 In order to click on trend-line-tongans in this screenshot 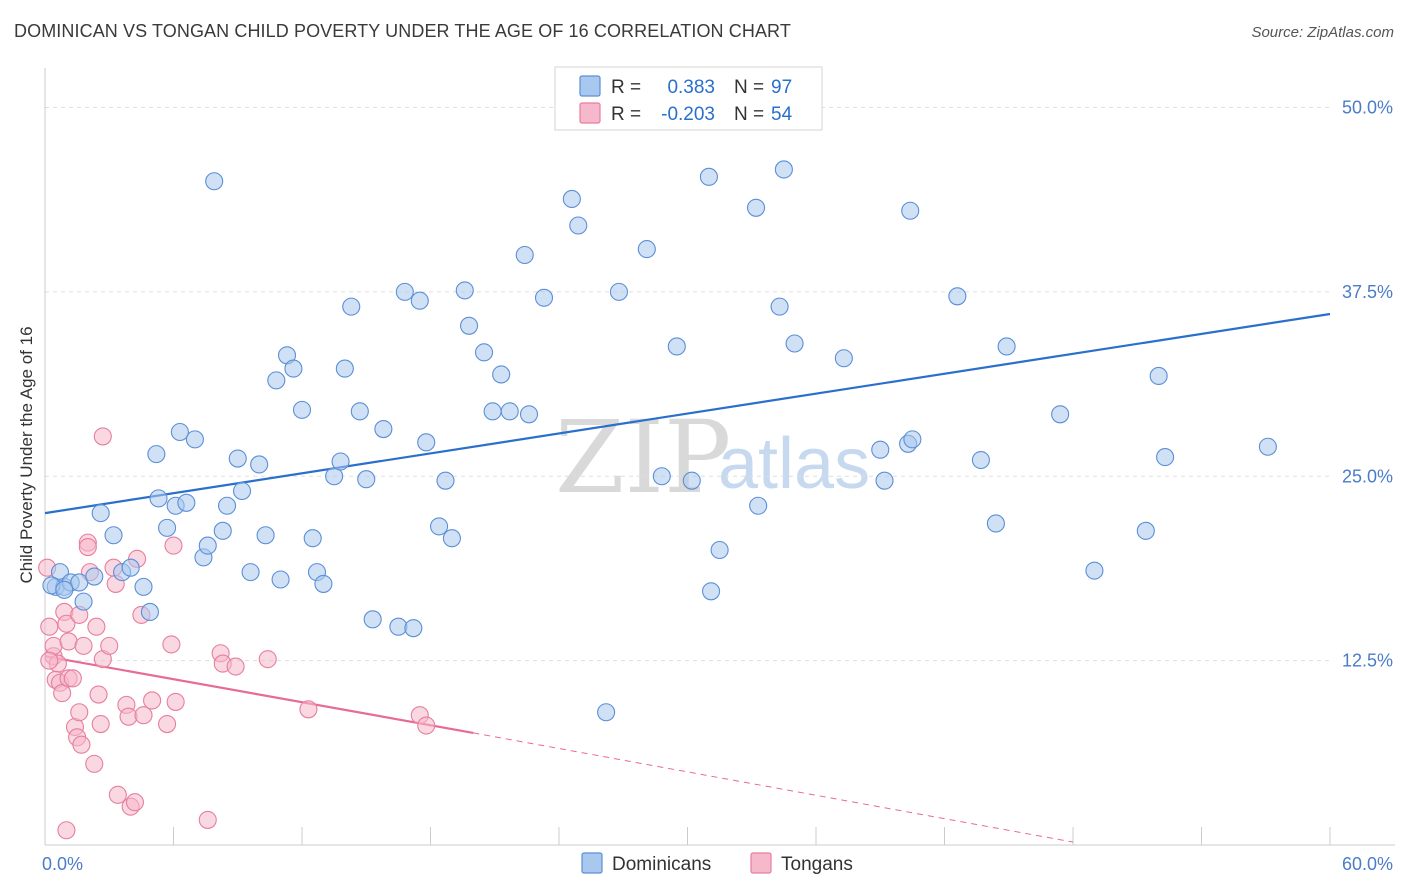, I will do `click(259, 694)`.